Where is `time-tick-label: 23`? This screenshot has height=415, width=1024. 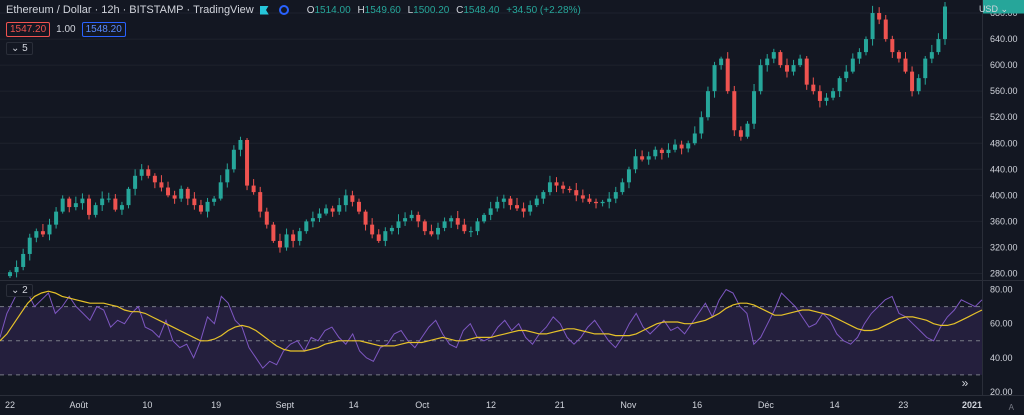 time-tick-label: 23 is located at coordinates (903, 405).